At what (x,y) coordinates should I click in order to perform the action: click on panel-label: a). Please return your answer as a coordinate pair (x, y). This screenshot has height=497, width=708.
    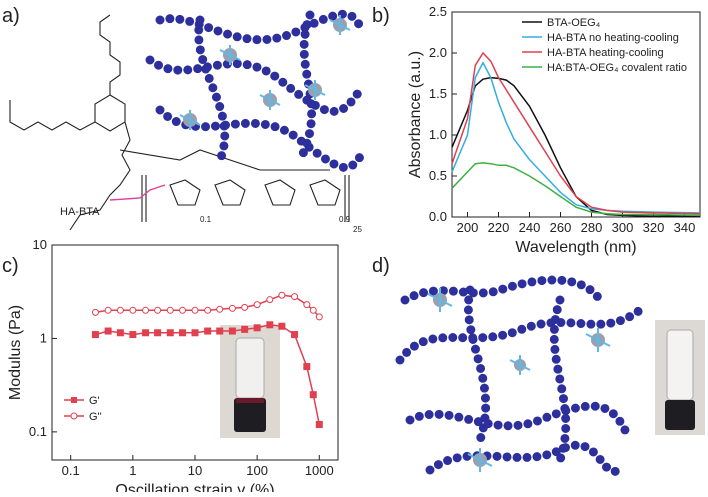
    Looking at the image, I should click on (11, 16).